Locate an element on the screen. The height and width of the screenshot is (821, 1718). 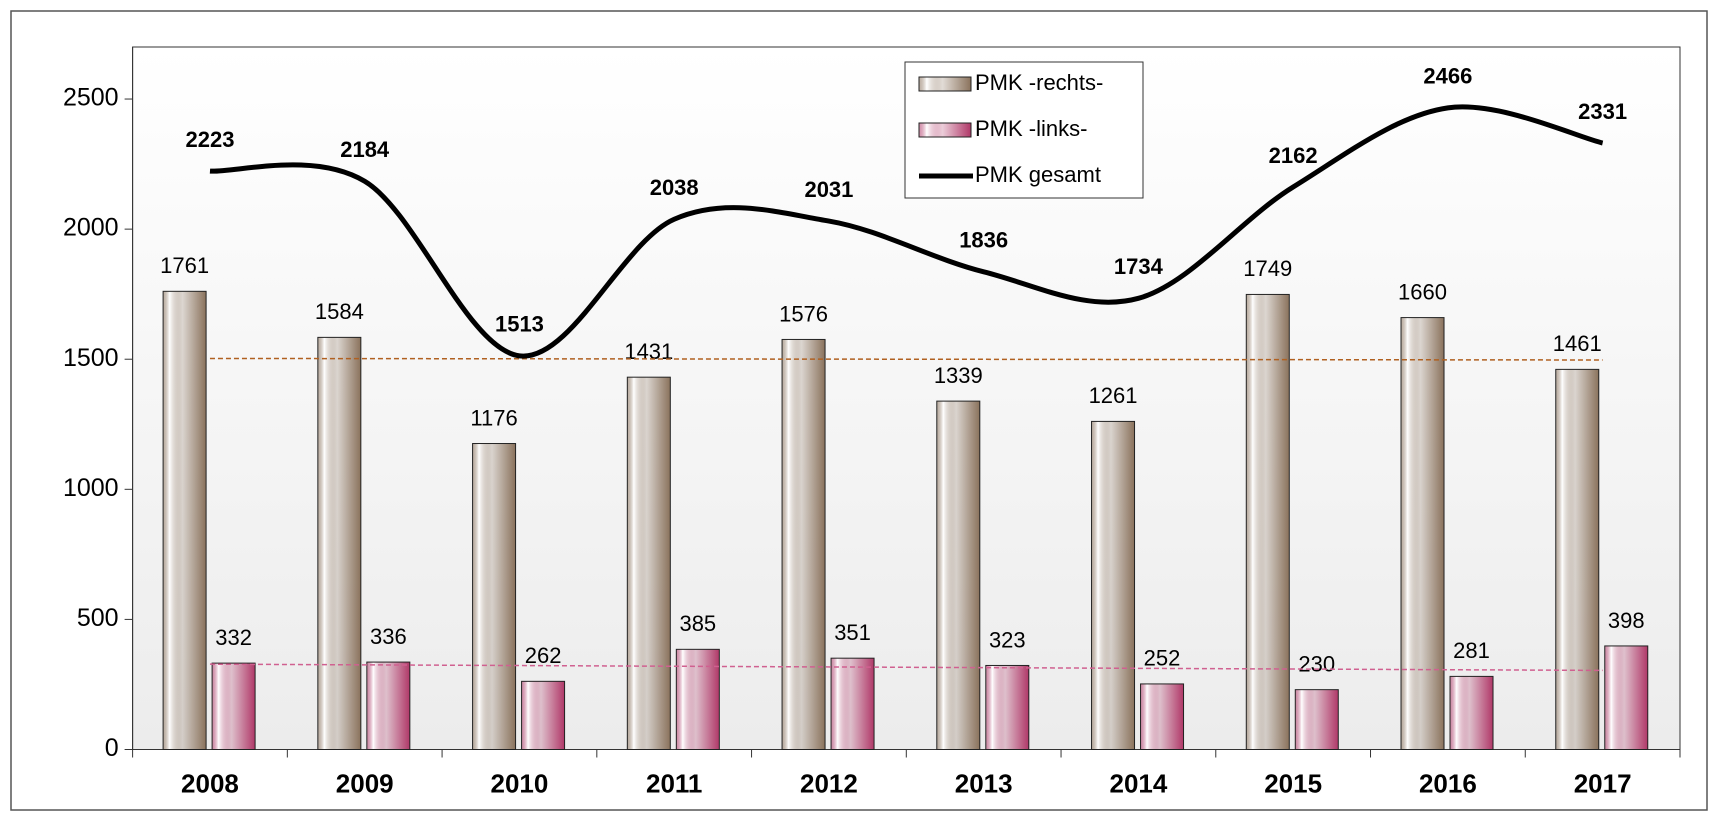
bar-label: 1261 is located at coordinates (1113, 395).